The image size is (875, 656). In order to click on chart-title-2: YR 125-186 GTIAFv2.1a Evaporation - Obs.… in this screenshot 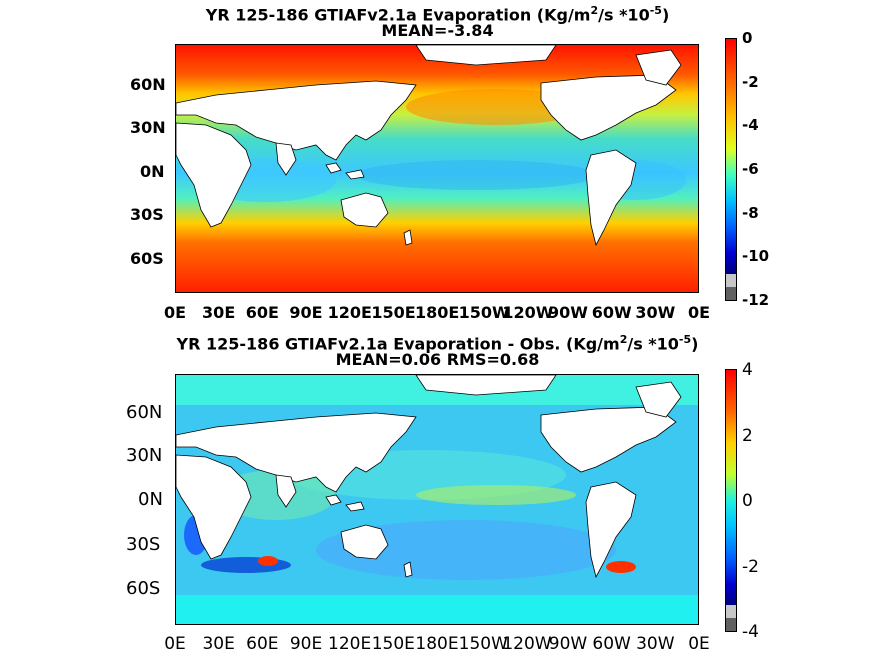, I will do `click(437, 343)`.